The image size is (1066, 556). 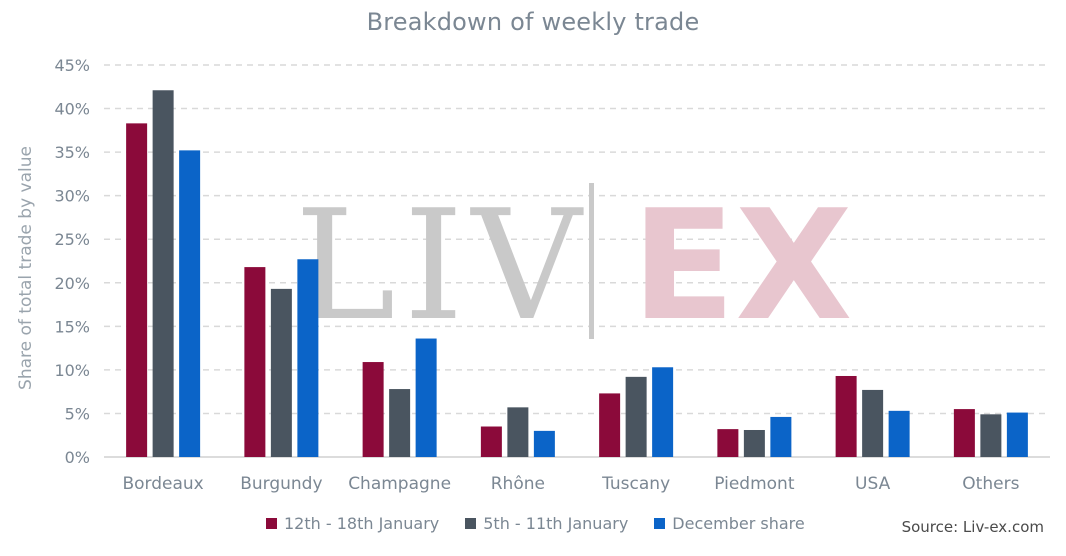 What do you see at coordinates (72, 283) in the screenshot?
I see `y-tick-label: 20%` at bounding box center [72, 283].